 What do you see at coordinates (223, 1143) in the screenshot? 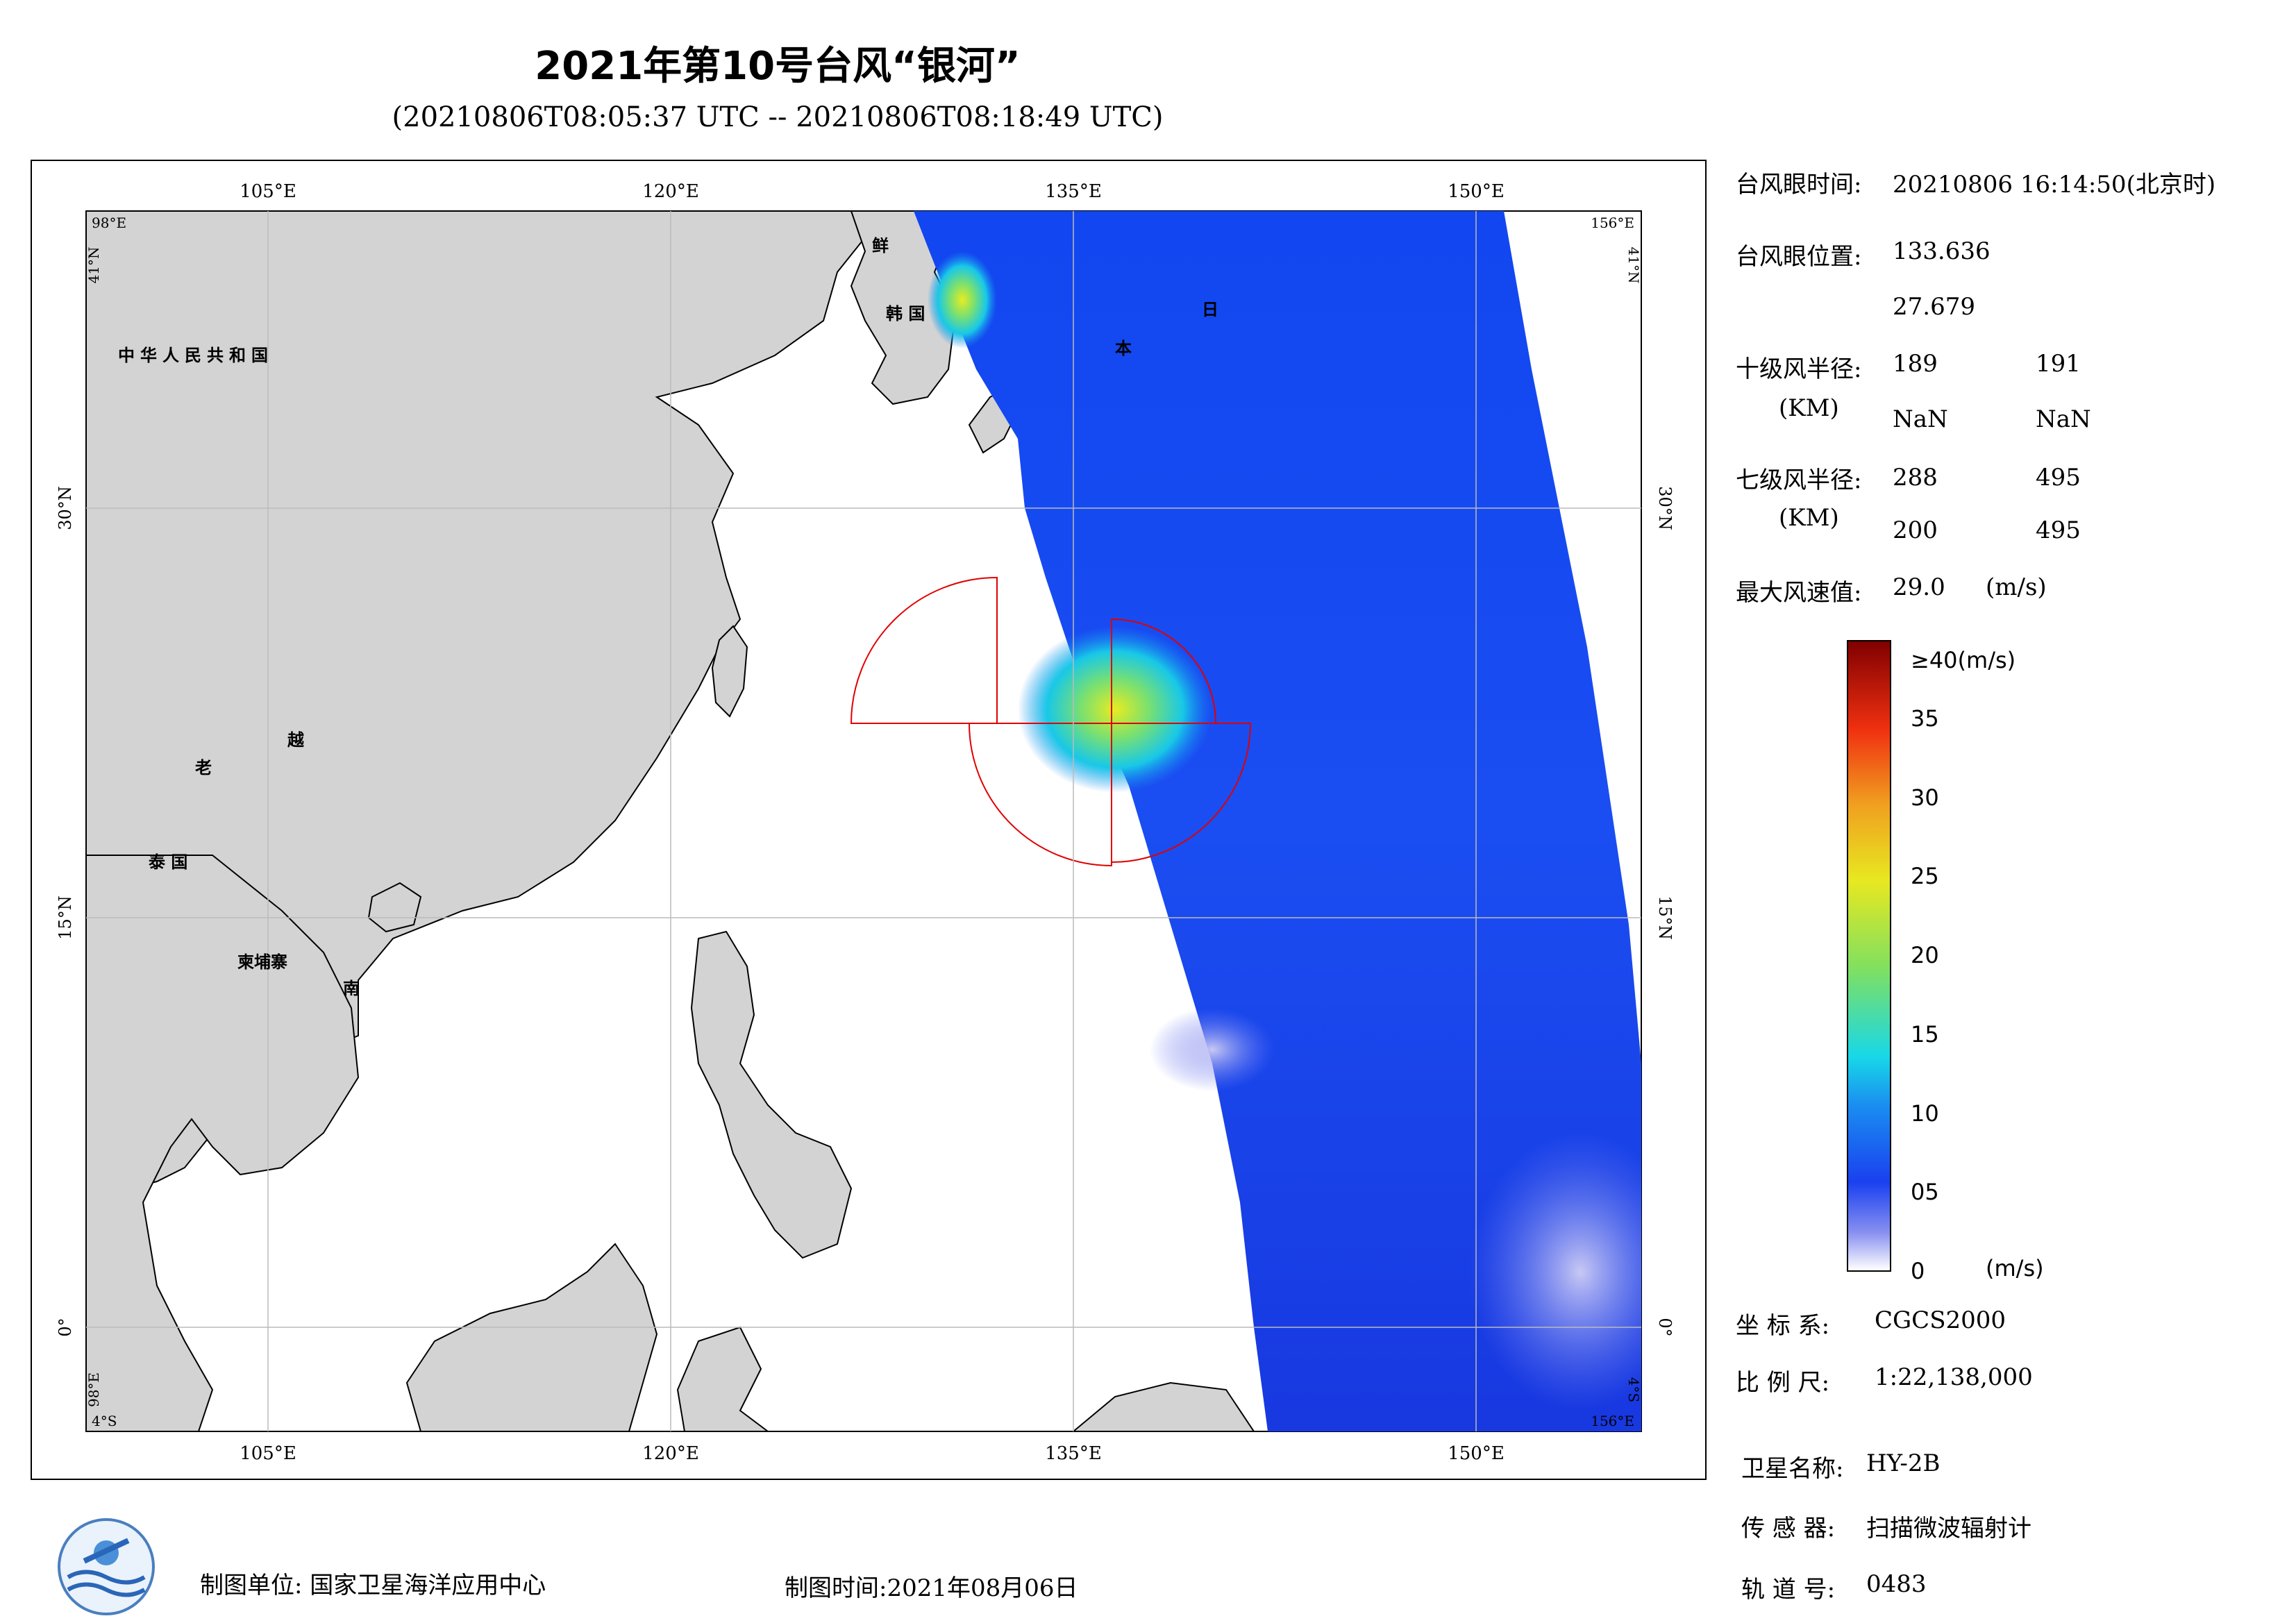
I see `land-indochina` at bounding box center [223, 1143].